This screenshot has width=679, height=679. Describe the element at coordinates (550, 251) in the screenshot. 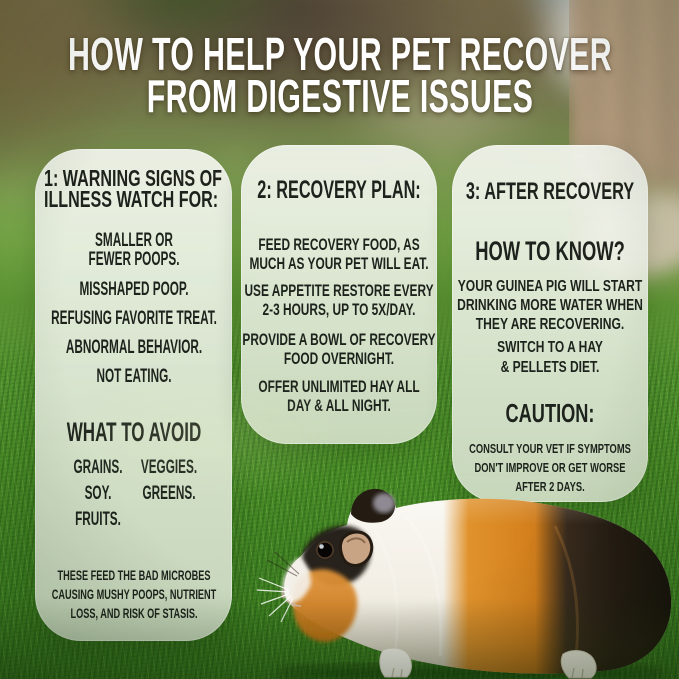

I see `panel3-know-heading: HOW TO KNOW?` at that location.